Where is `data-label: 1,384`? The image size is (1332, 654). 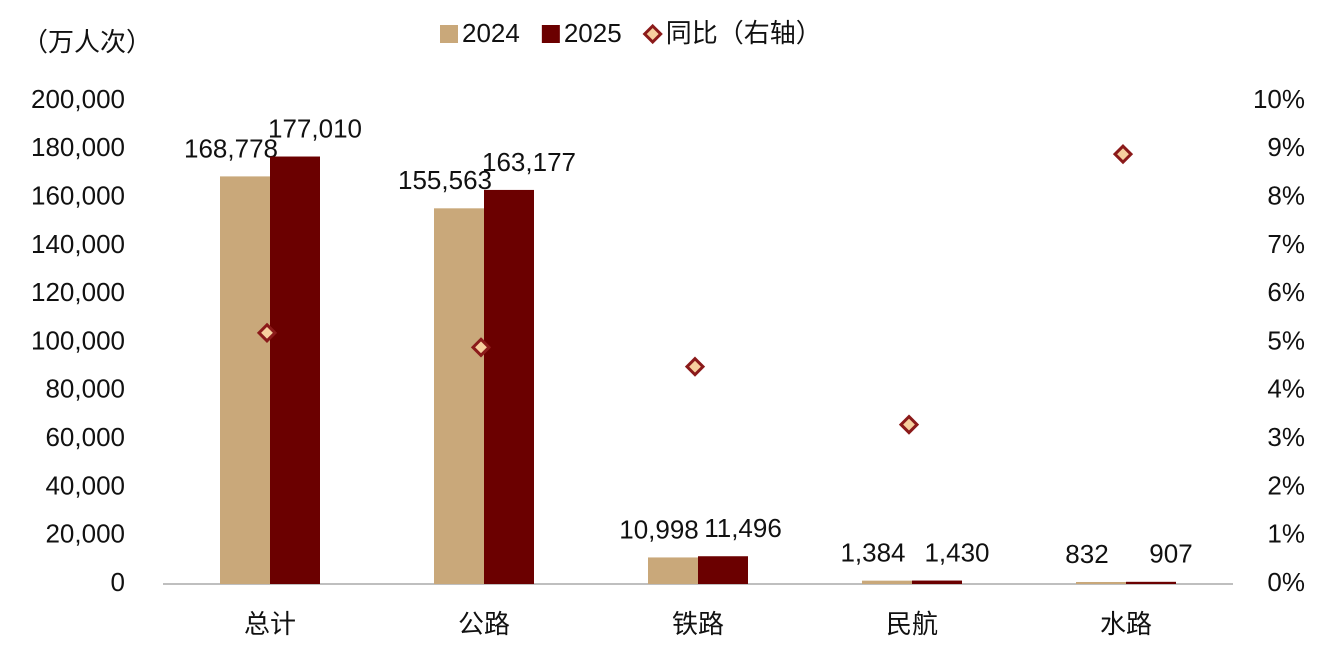 data-label: 1,384 is located at coordinates (872, 553).